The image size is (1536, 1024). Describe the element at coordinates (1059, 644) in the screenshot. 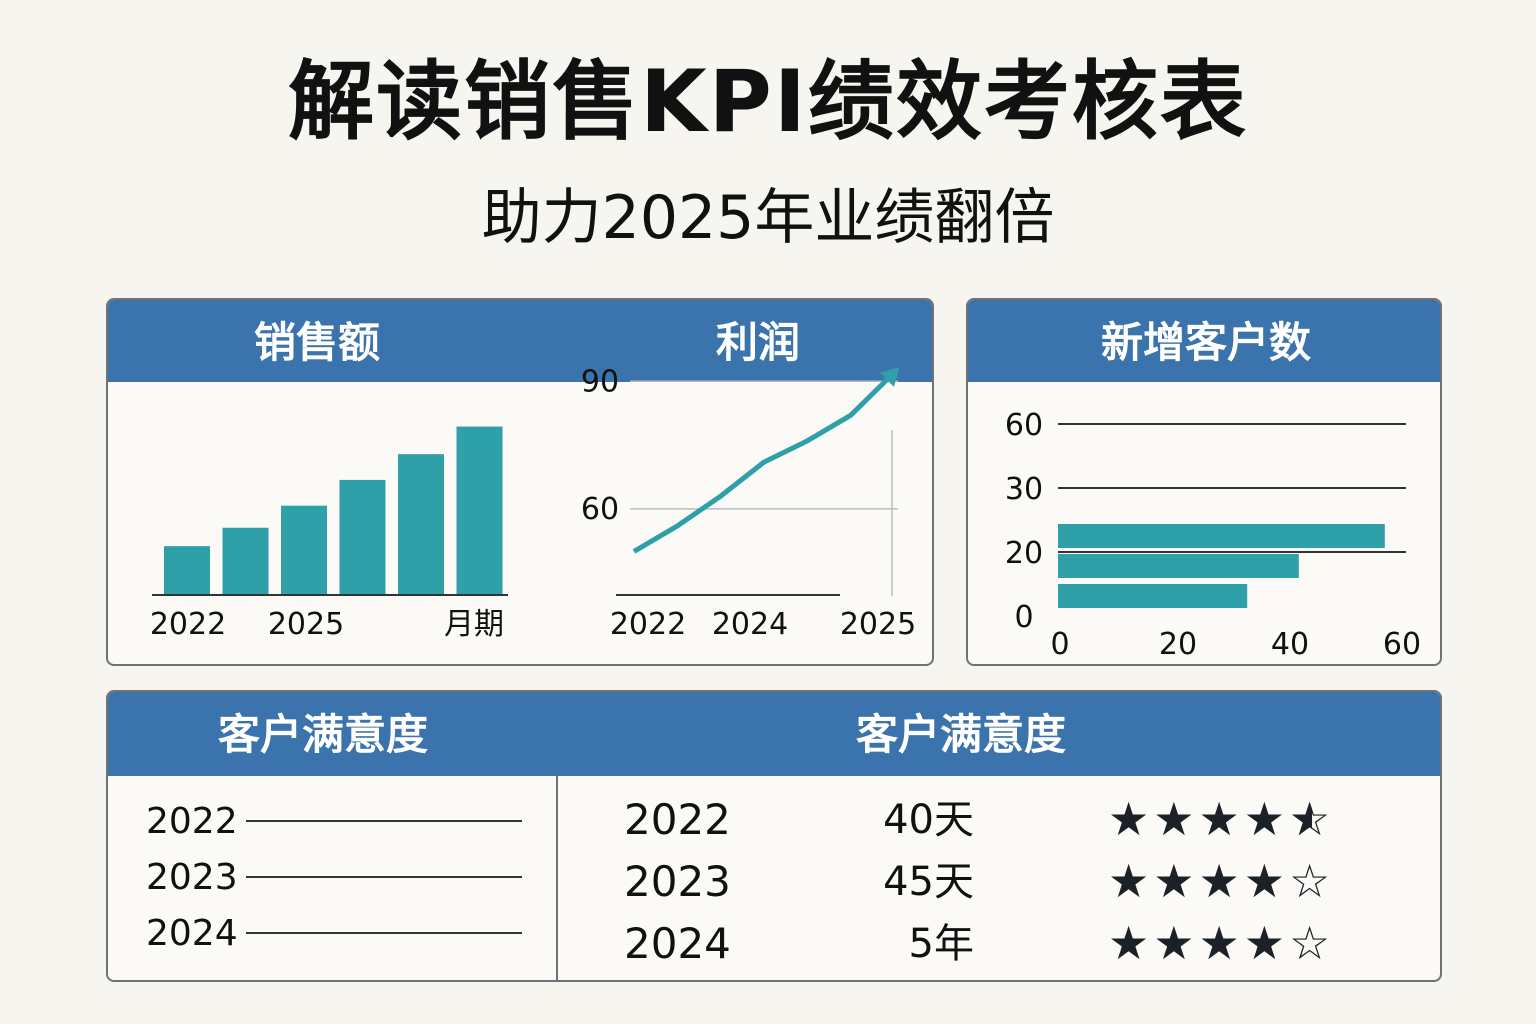

I see `customers-x-tick-label: 0` at that location.